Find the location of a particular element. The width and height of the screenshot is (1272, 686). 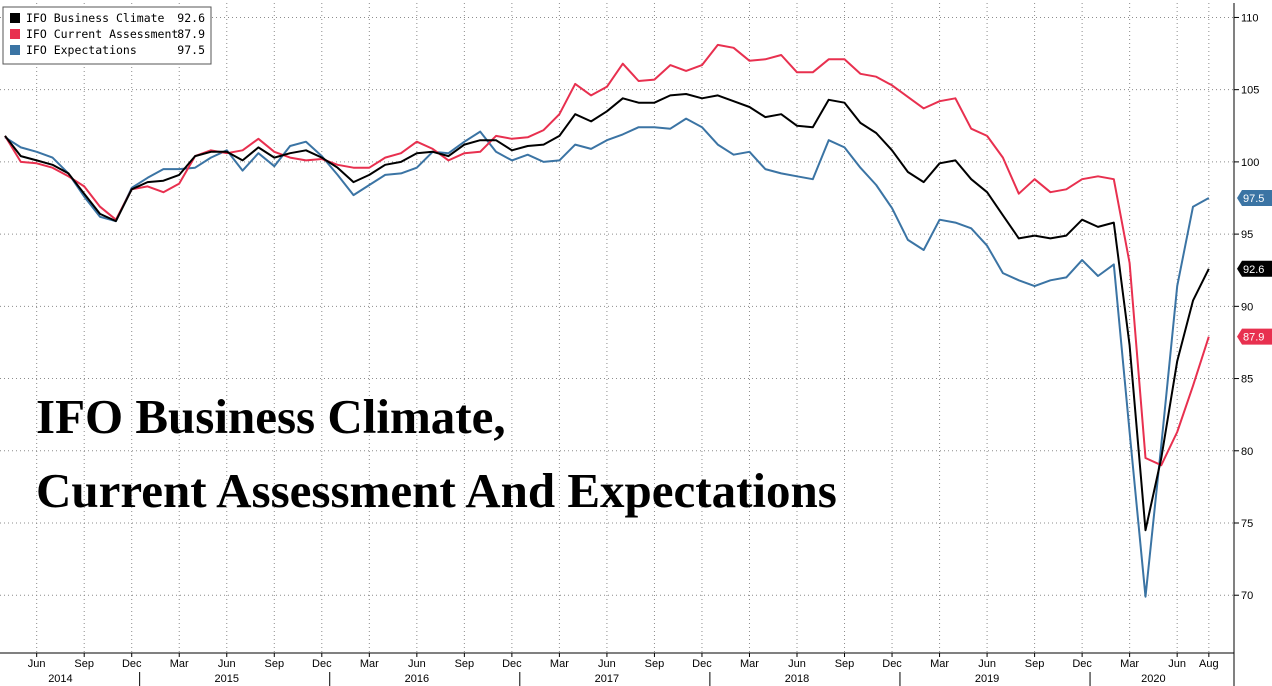

x-tick-label-17: Sep is located at coordinates (845, 664).